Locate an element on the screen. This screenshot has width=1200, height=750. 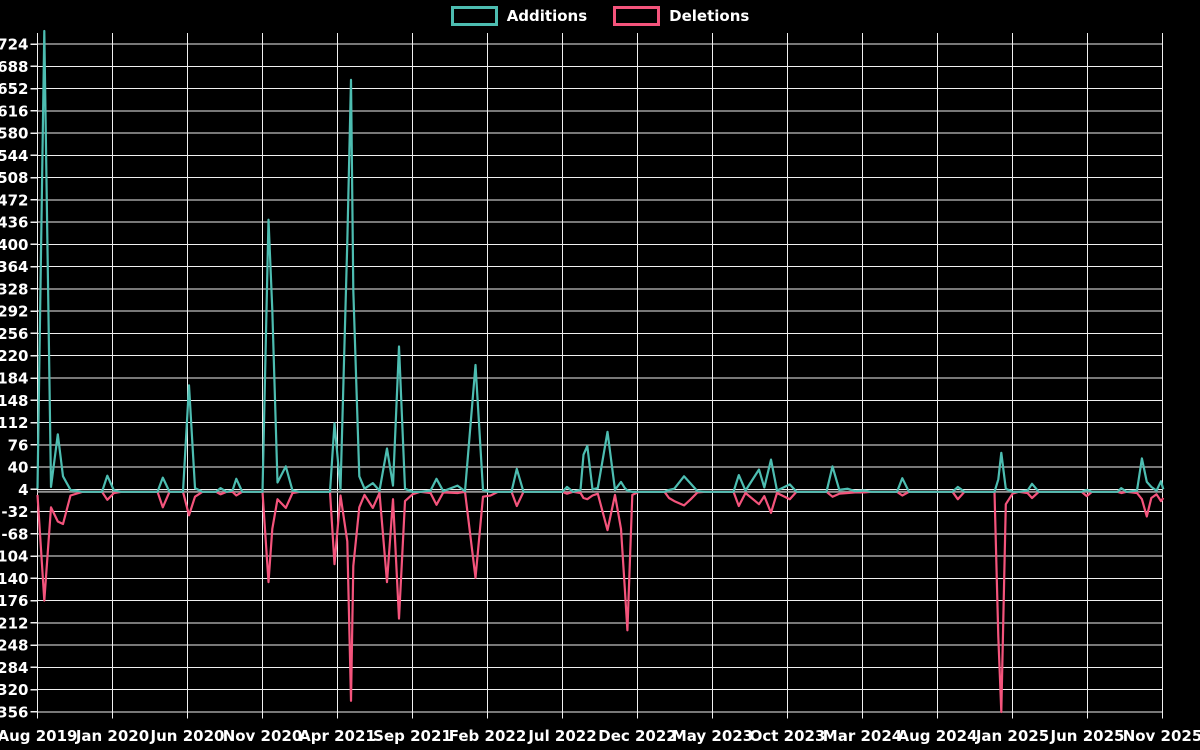
legend-item-additions: Additions is located at coordinates (519, 16).